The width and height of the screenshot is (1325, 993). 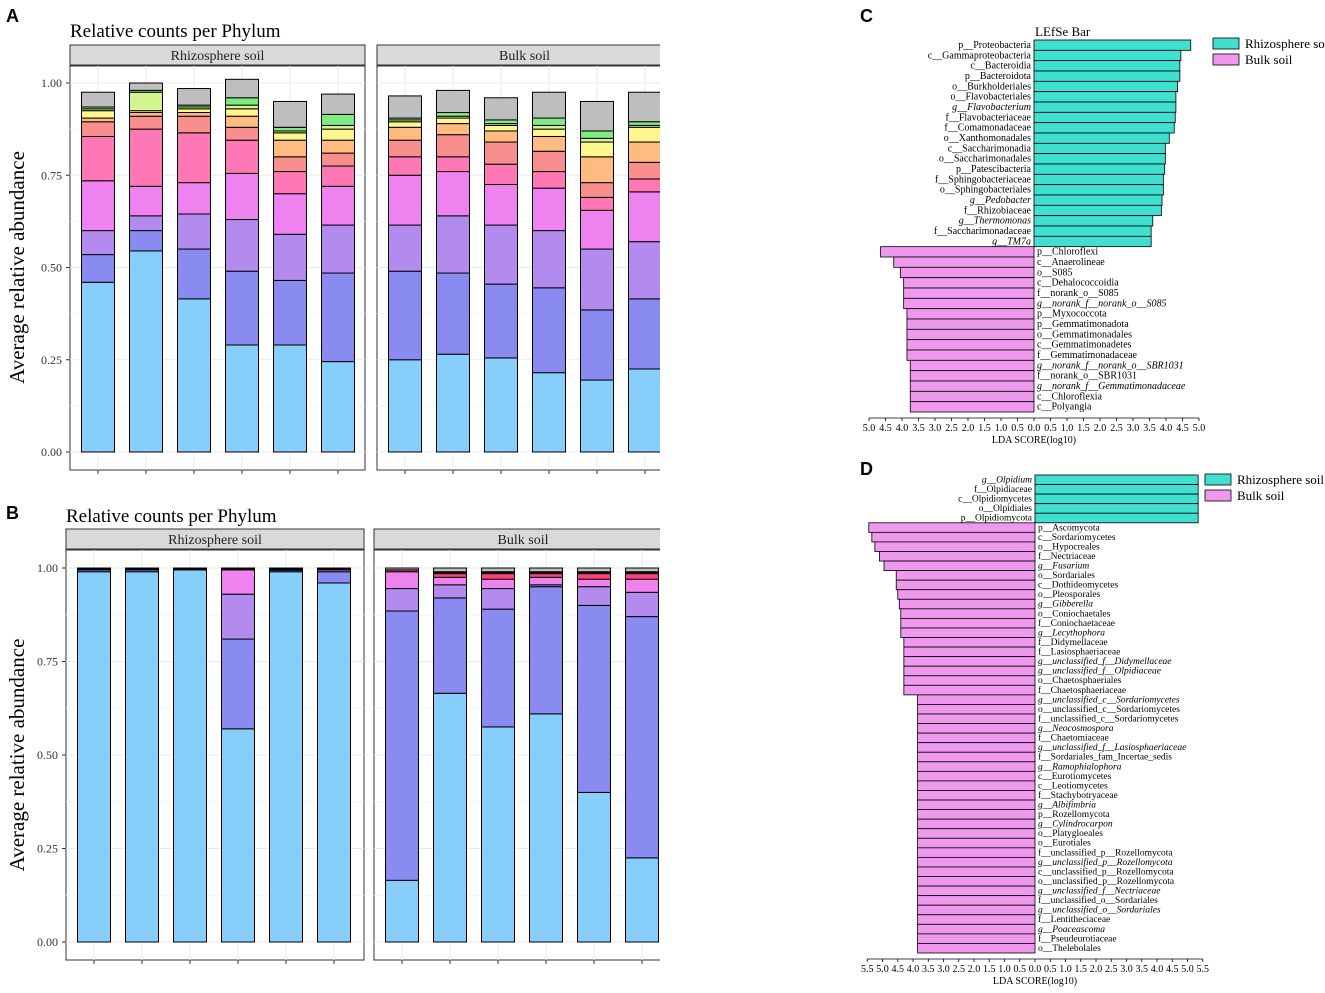 I want to click on facet-label: Rhizosphere soil, so click(x=215, y=540).